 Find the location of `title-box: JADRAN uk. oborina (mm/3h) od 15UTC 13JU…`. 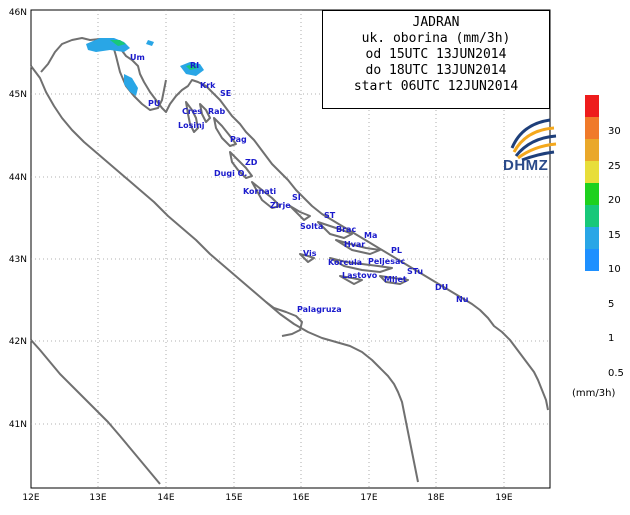

title-box: JADRAN uk. oborina (mm/3h) od 15UTC 13JU… is located at coordinates (436, 59).